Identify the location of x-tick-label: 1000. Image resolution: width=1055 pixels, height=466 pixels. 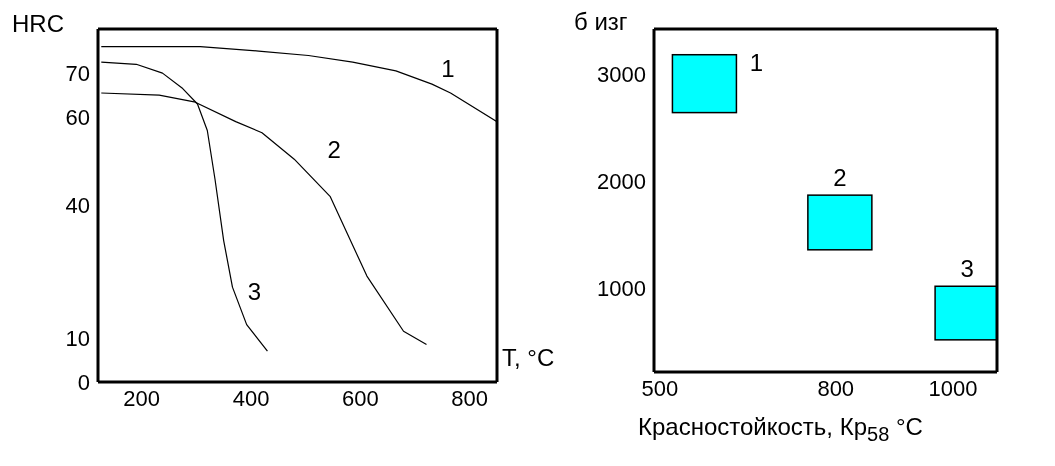
(953, 388).